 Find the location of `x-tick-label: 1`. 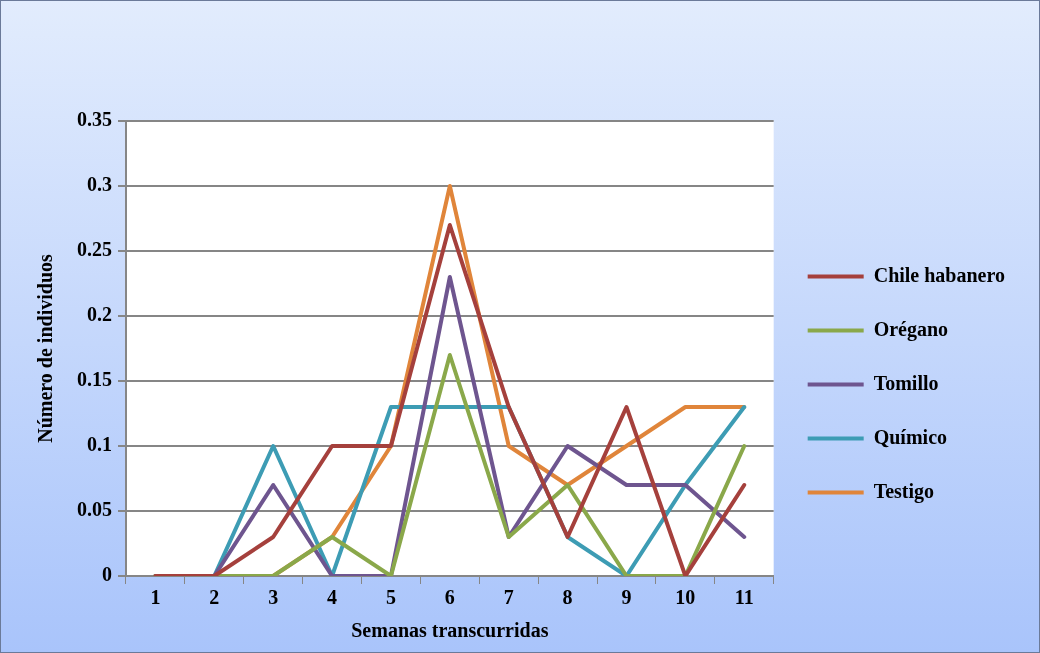

x-tick-label: 1 is located at coordinates (155, 597).